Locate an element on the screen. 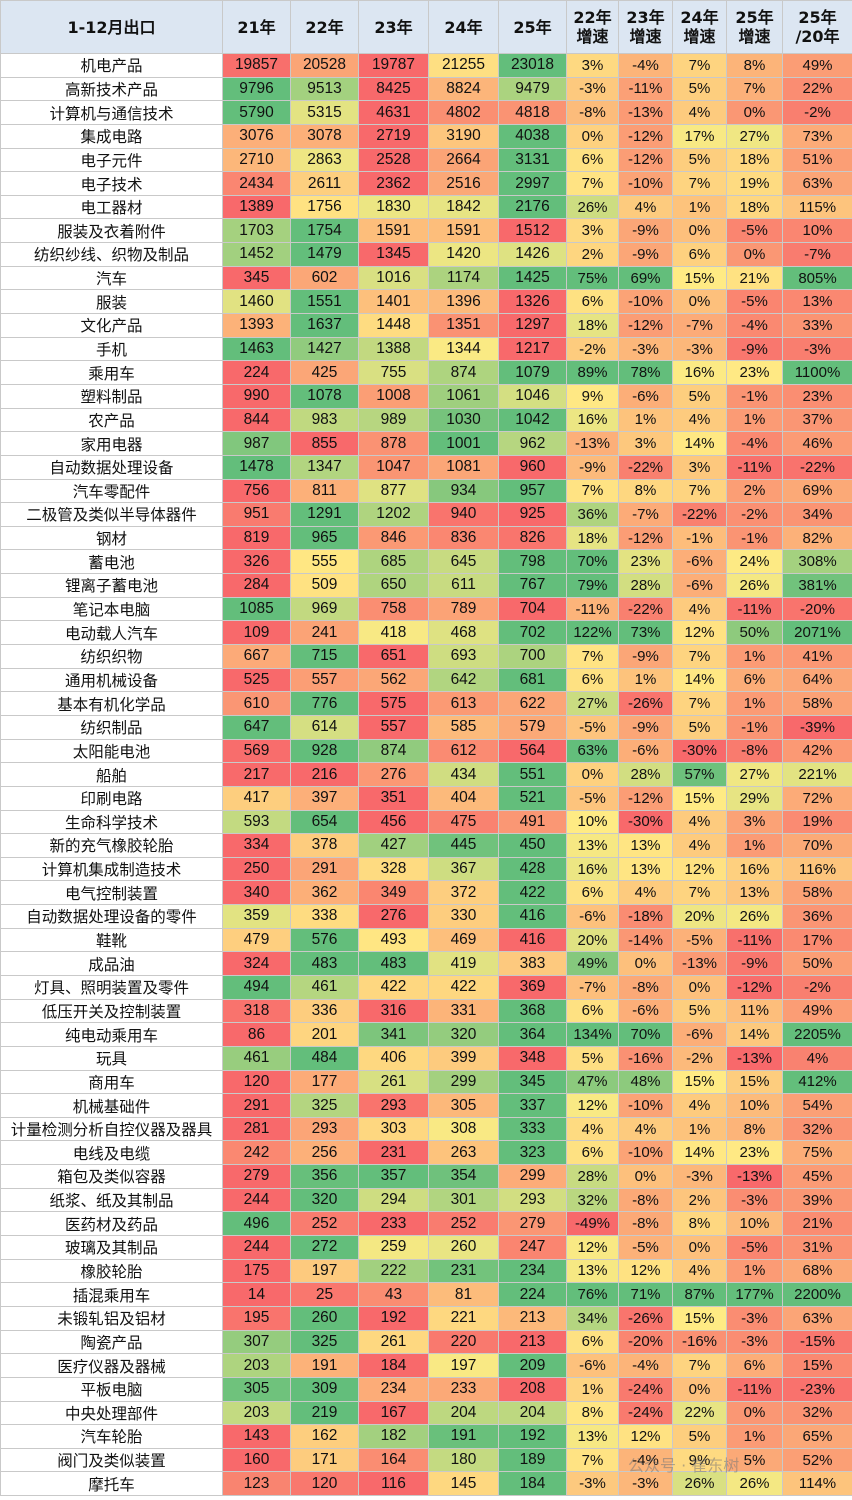 The height and width of the screenshot is (1500, 852). growth-rate: -20% is located at coordinates (645, 1342).